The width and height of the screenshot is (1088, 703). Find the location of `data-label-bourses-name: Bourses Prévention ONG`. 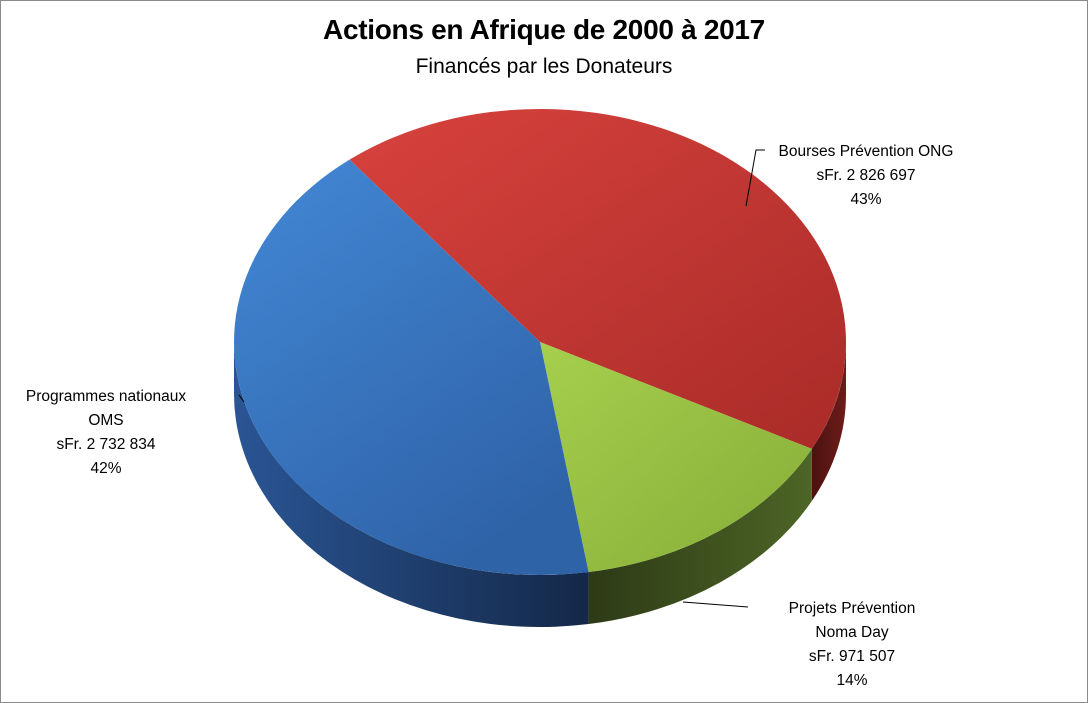

data-label-bourses-name: Bourses Prévention ONG is located at coordinates (866, 151).